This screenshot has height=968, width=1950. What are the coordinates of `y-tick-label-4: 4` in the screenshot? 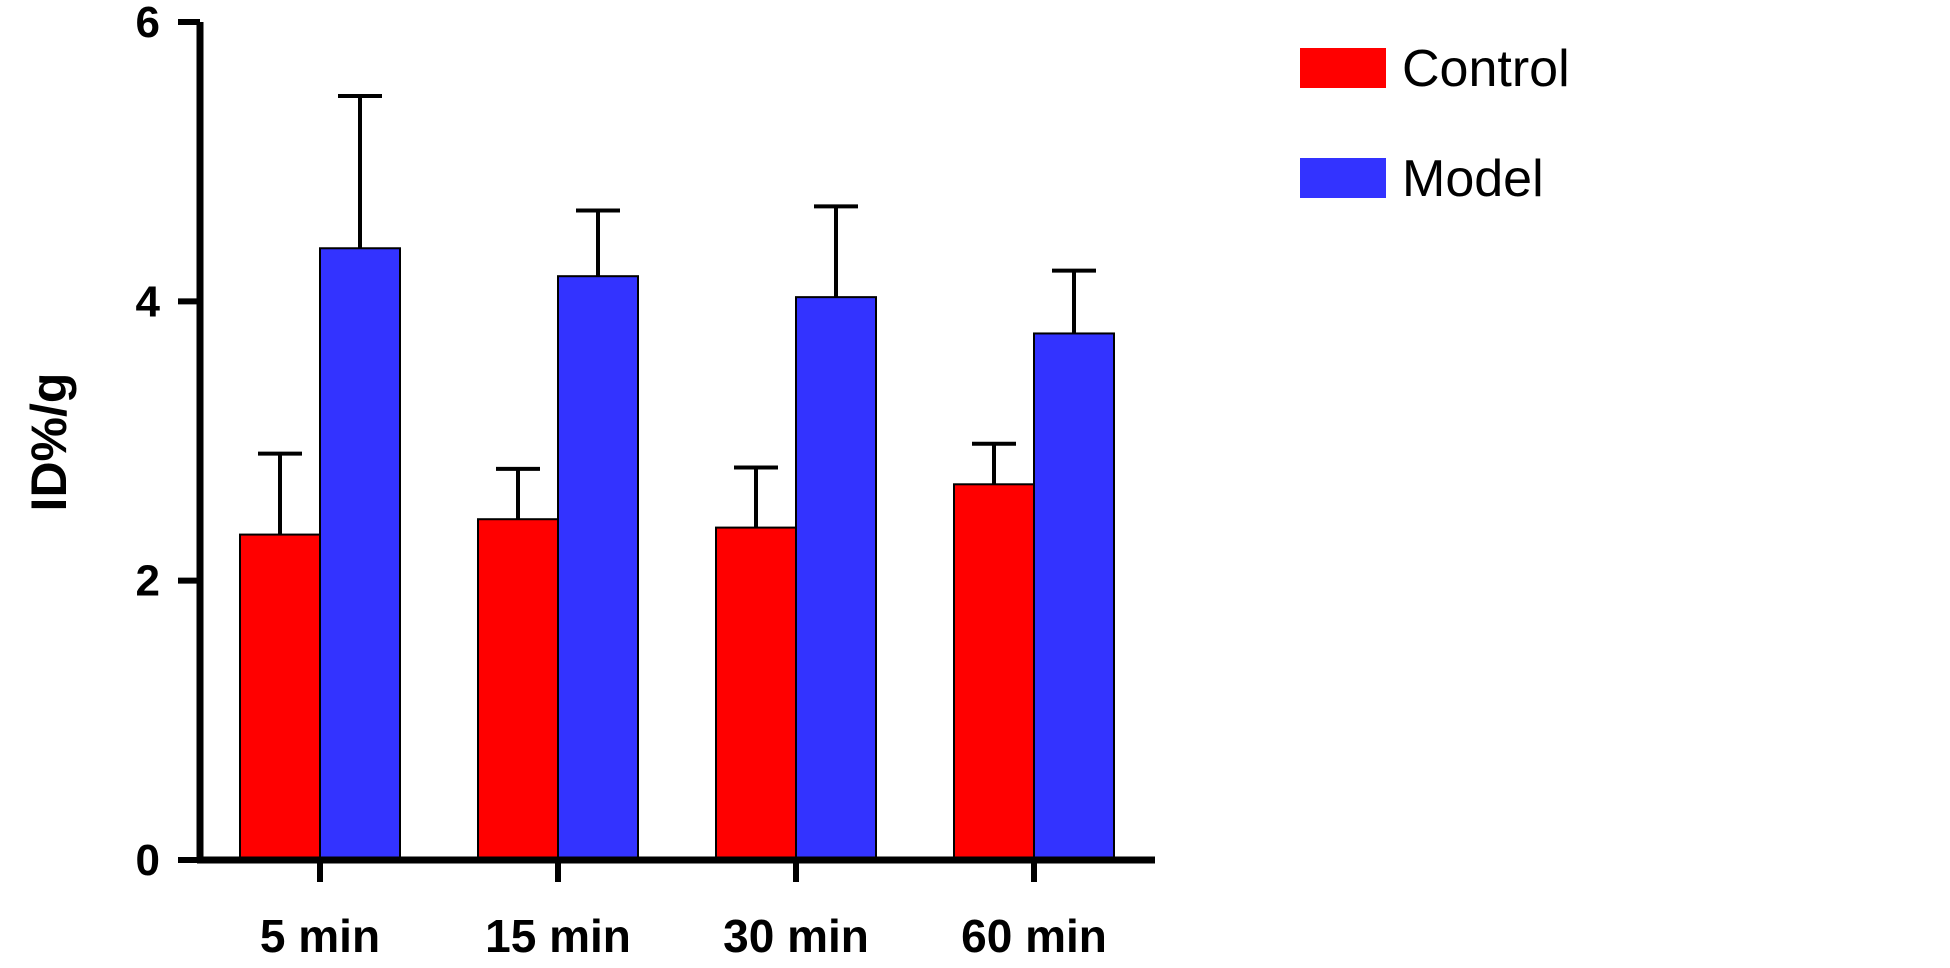 It's located at (148, 301).